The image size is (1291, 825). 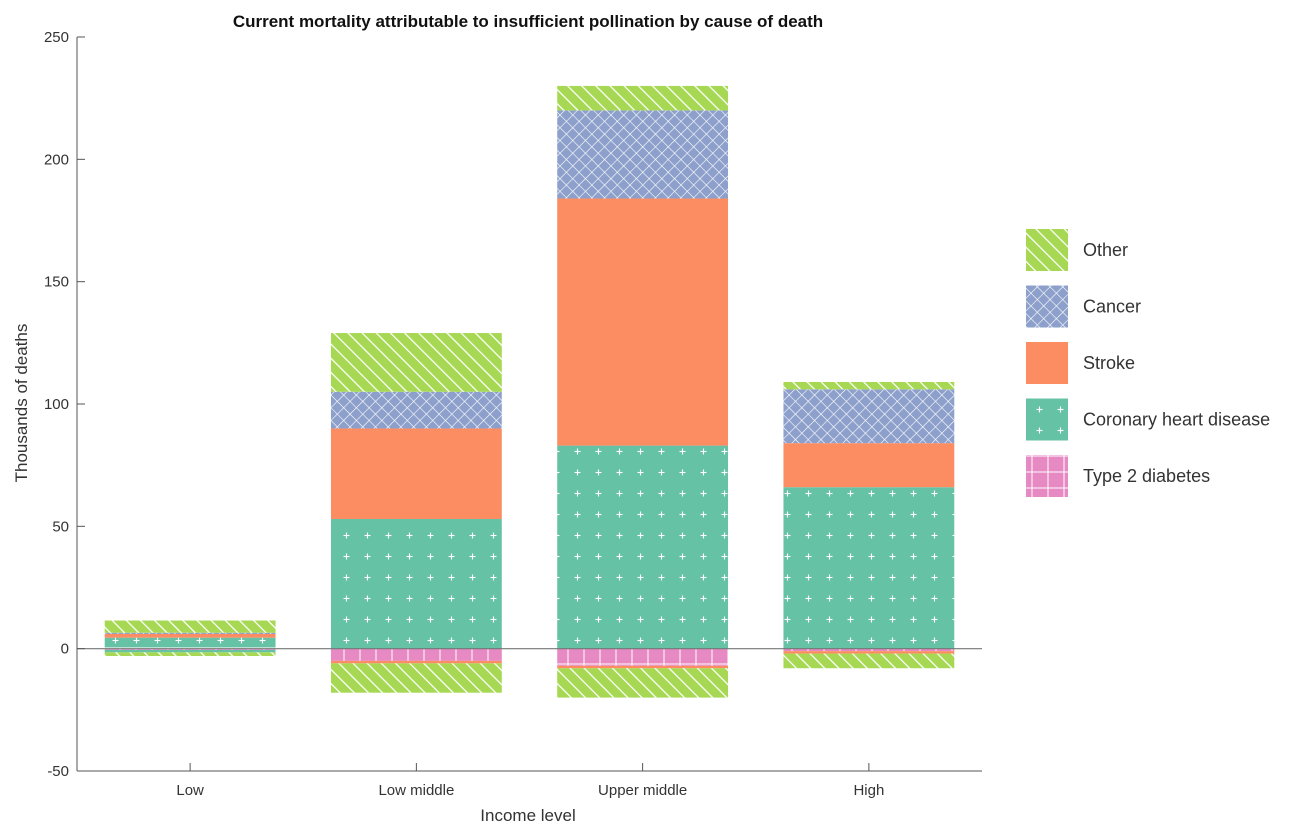 What do you see at coordinates (416, 790) in the screenshot?
I see `x-tick-label: Low middle` at bounding box center [416, 790].